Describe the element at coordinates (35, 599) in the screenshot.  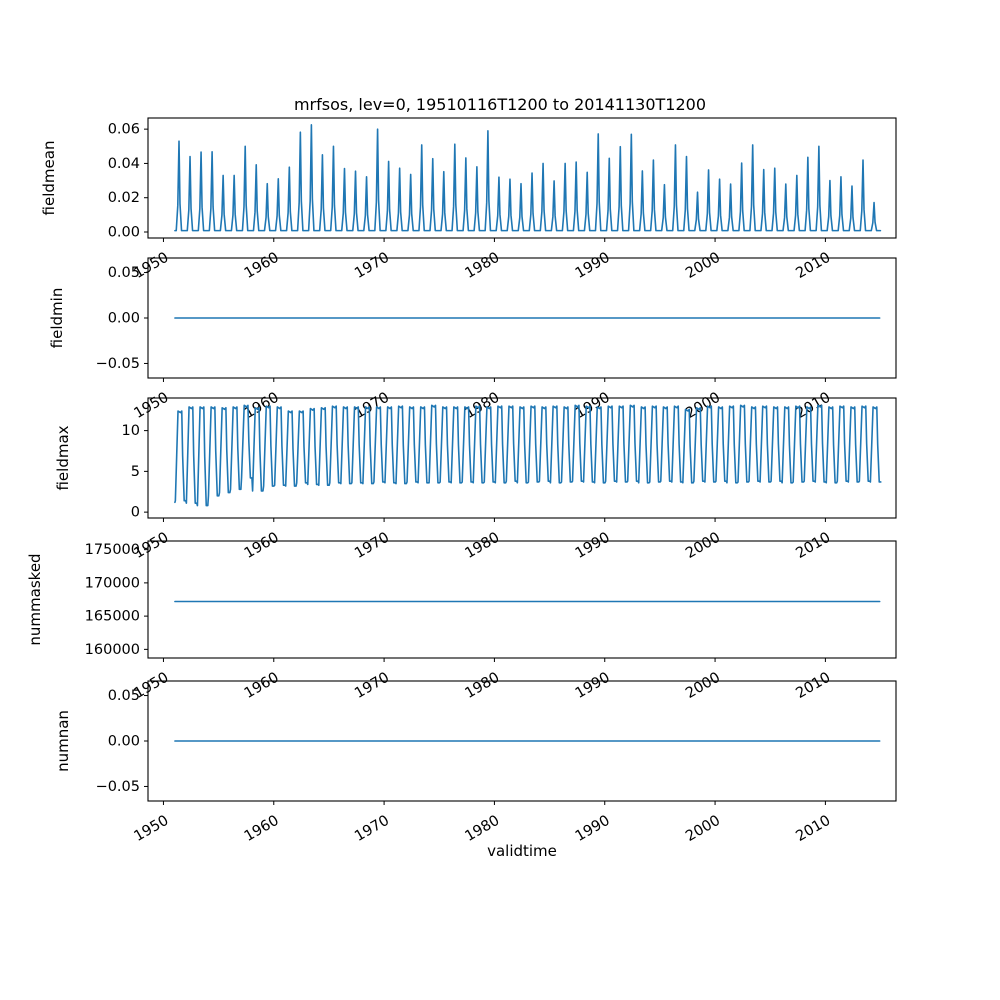
I see `yaxis-label-nummasked: nummasked` at that location.